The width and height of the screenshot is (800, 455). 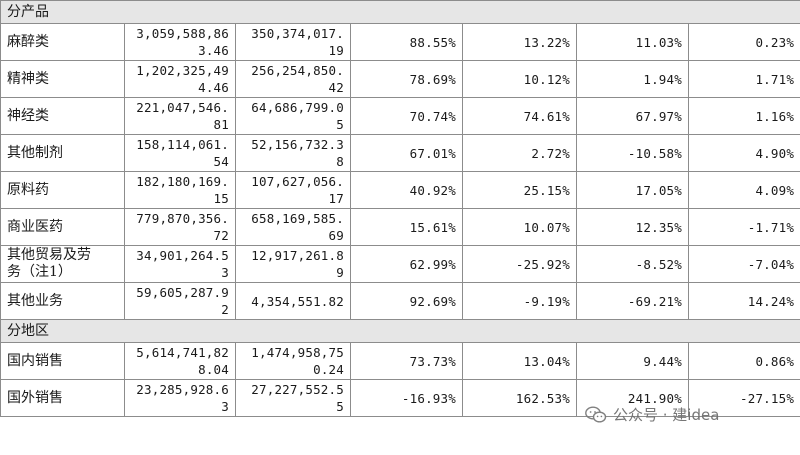 I want to click on cell-c5: 9.44%, so click(x=632, y=361).